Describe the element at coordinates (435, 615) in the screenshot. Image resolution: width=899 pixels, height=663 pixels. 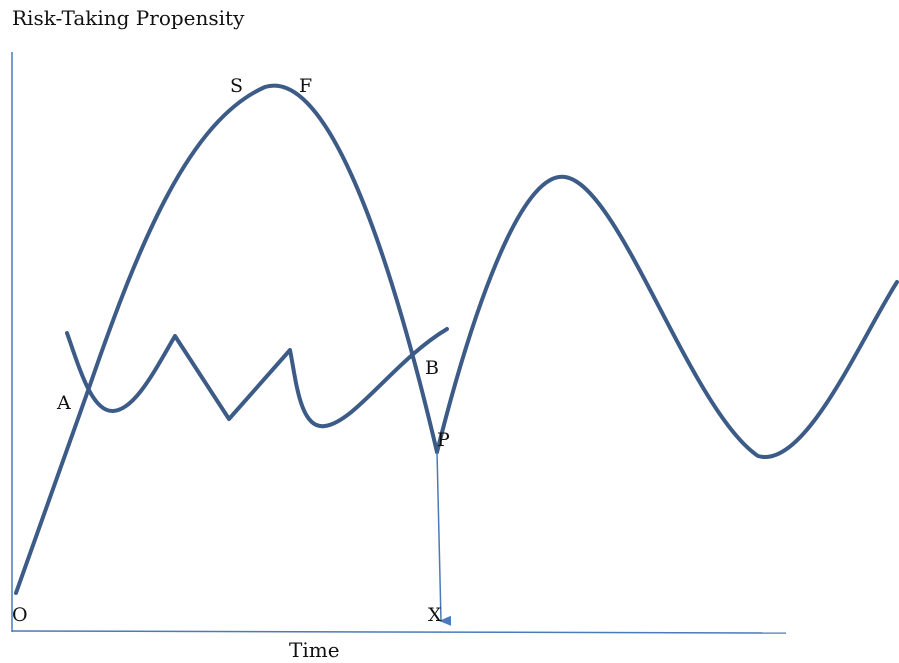
I see `point-label-x: X` at that location.